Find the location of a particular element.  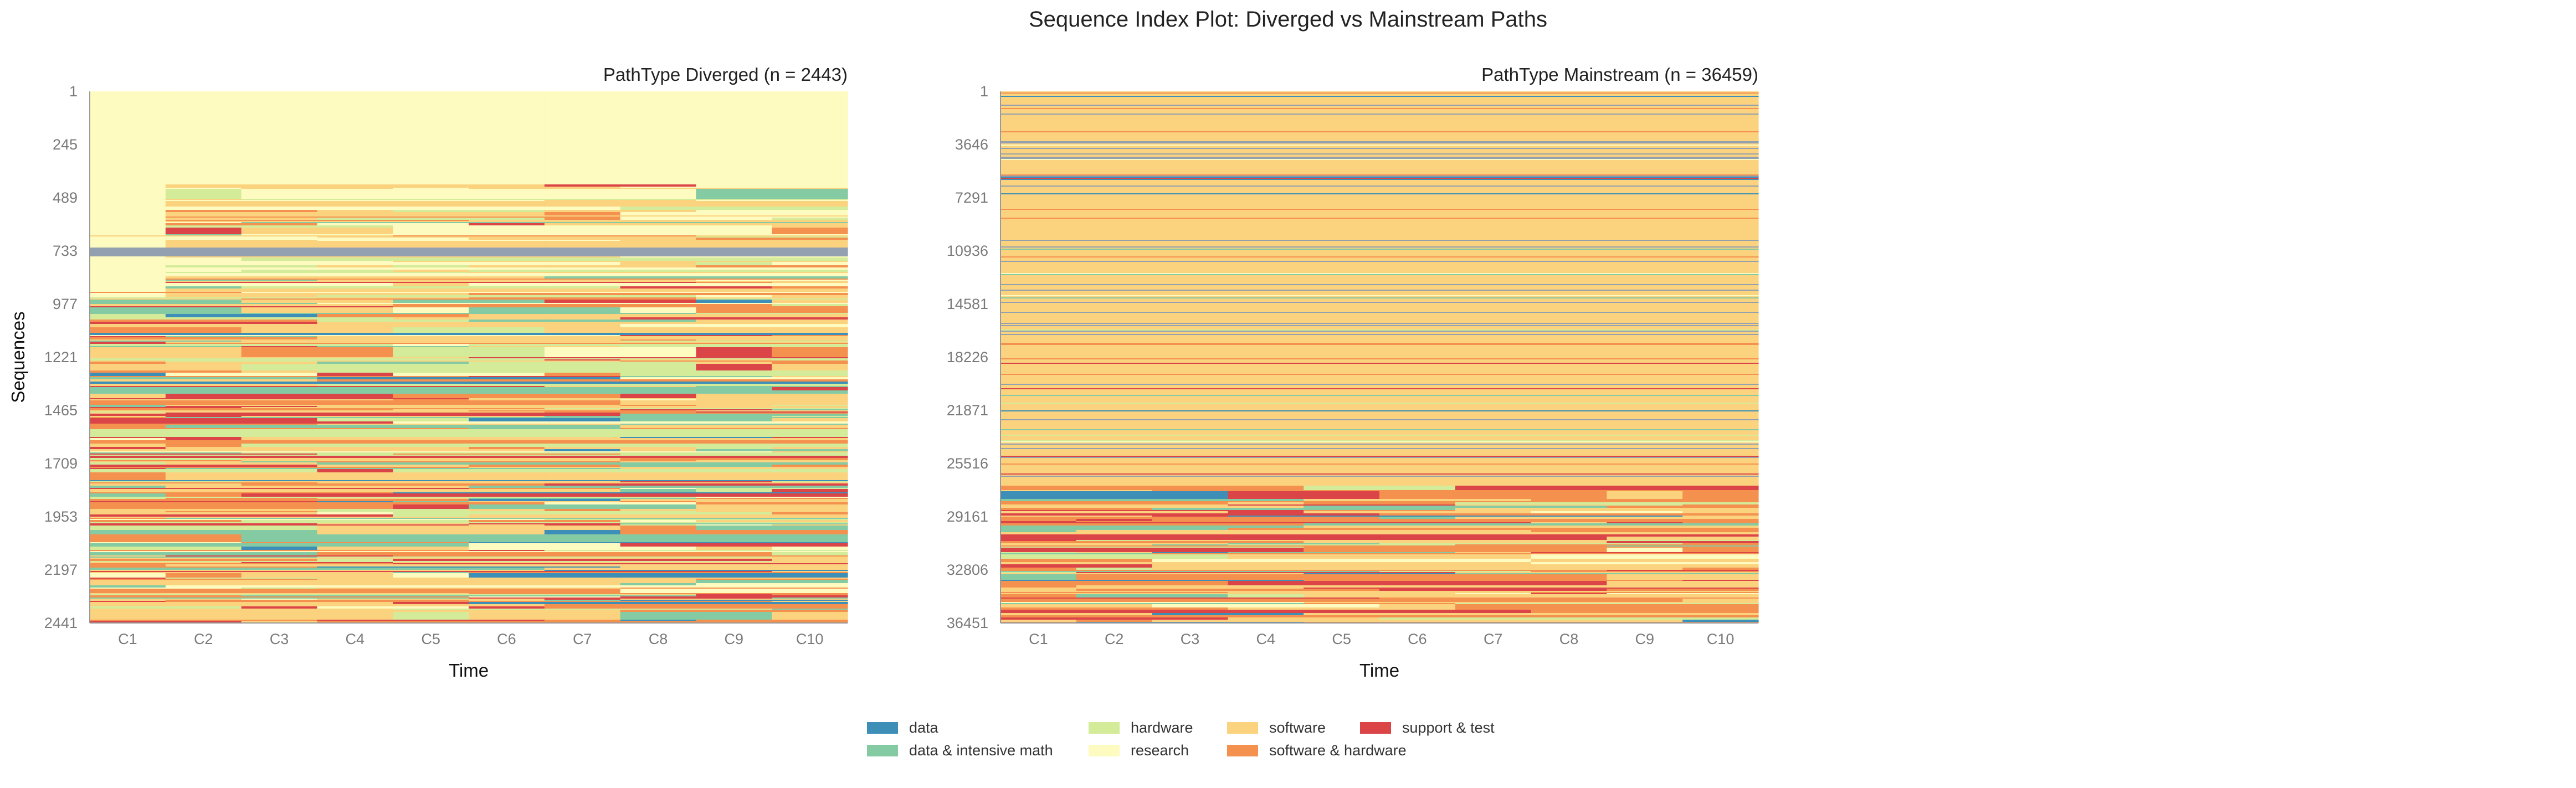

y-tick-label: 977 is located at coordinates (65, 304).